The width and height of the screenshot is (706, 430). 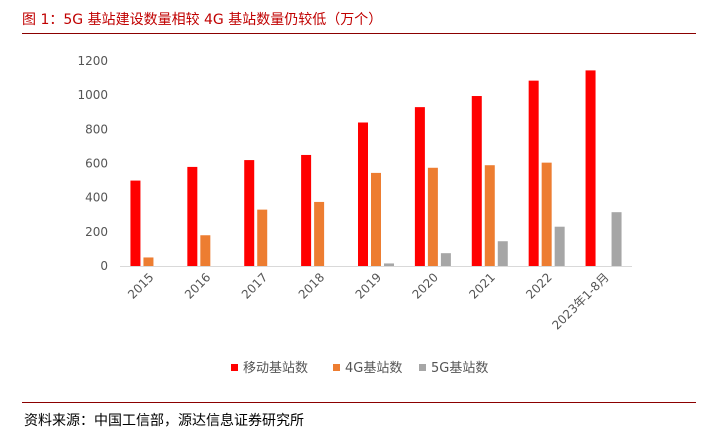 What do you see at coordinates (275, 368) in the screenshot?
I see `legend-label: 移动基站数` at bounding box center [275, 368].